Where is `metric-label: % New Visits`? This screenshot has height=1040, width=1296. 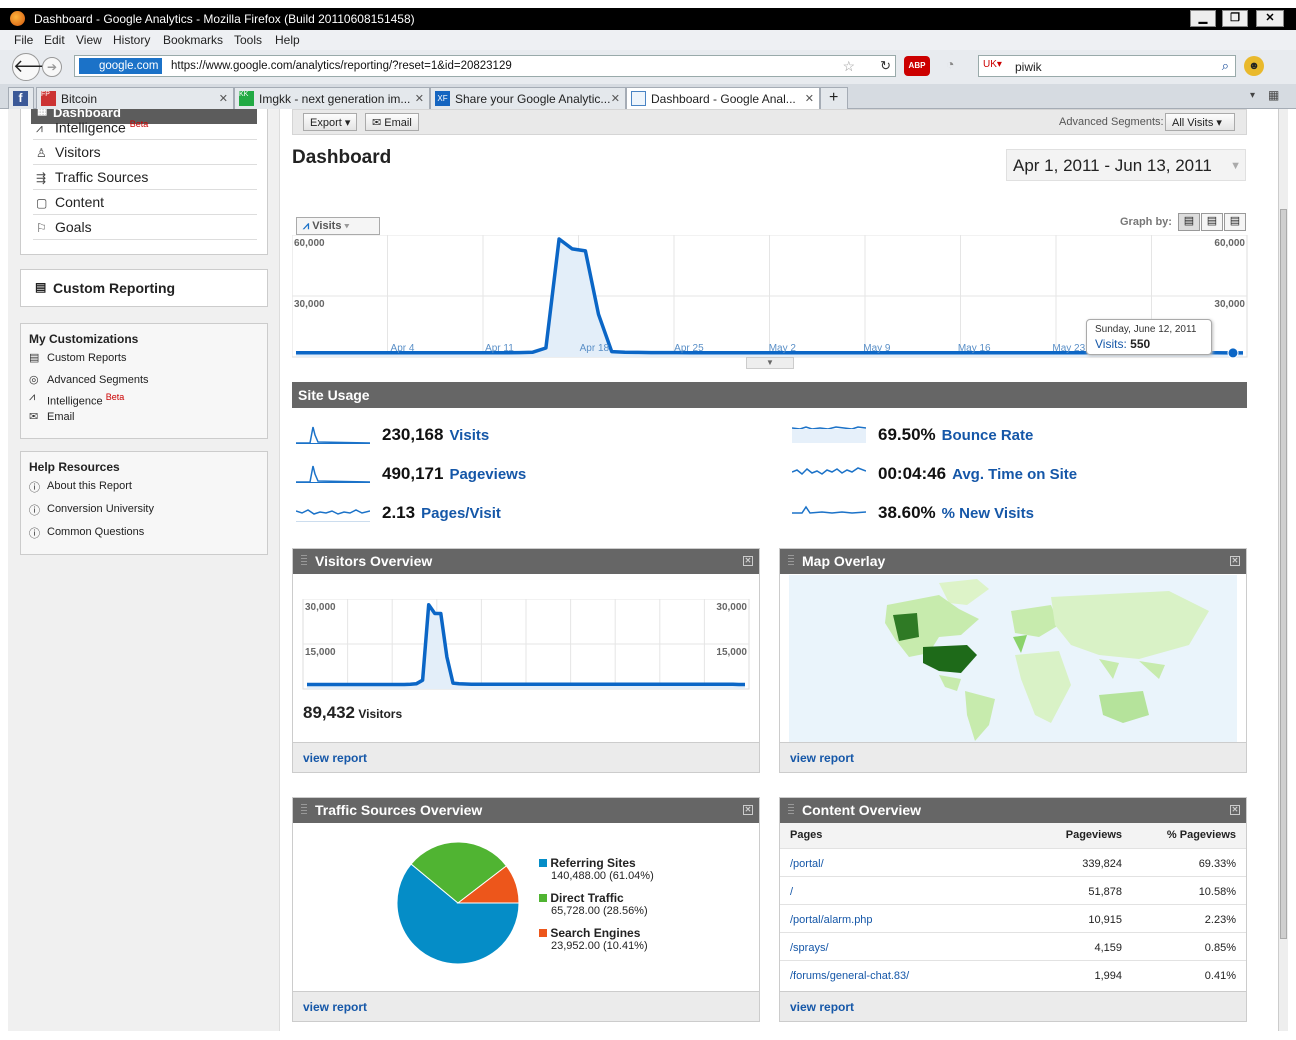
metric-label: % New Visits is located at coordinates (987, 513).